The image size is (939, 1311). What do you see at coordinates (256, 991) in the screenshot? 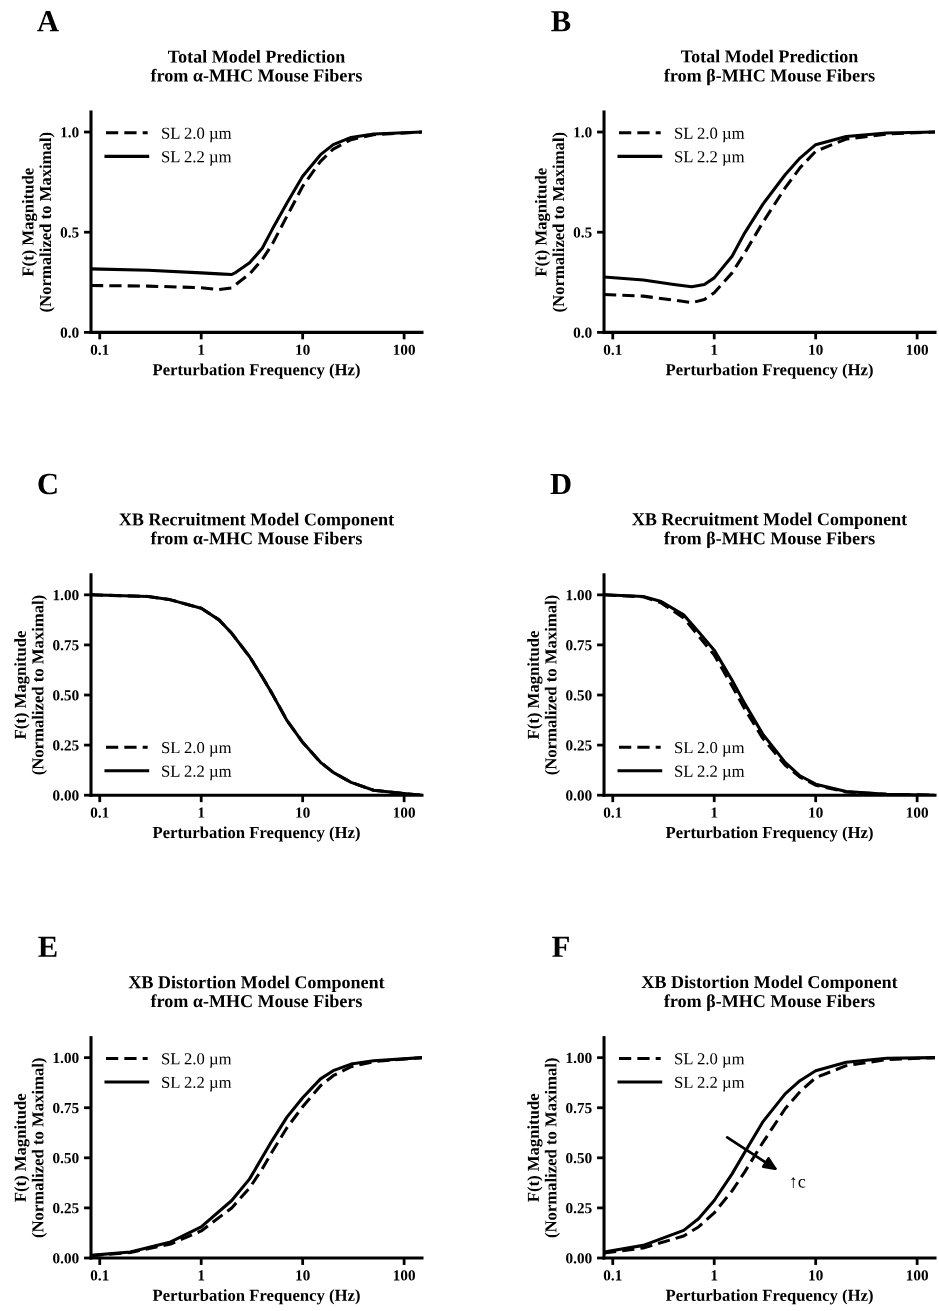
I see `chart-title: XB Distortion Model Component from α-MHC Mouse Fibers` at bounding box center [256, 991].